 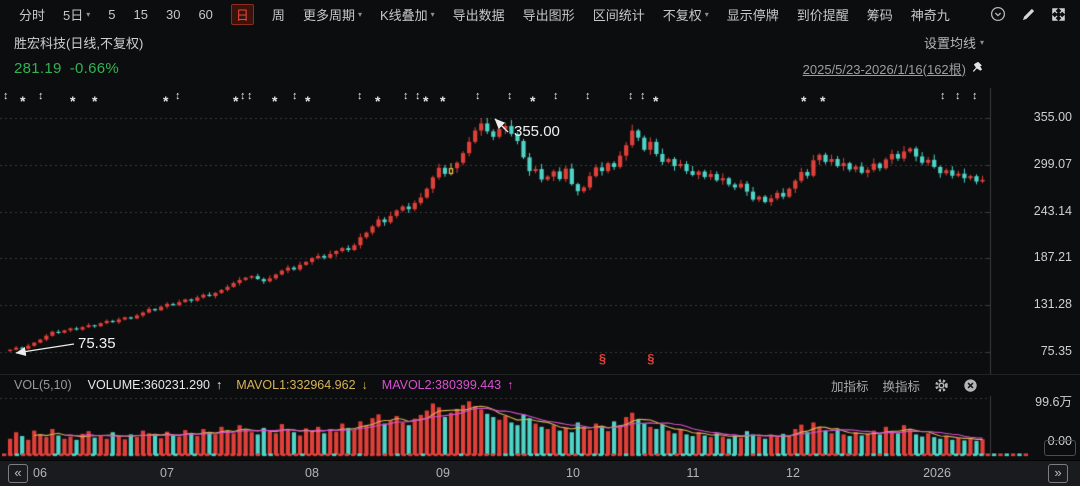 I want to click on tab-15min: 15, so click(x=140, y=14).